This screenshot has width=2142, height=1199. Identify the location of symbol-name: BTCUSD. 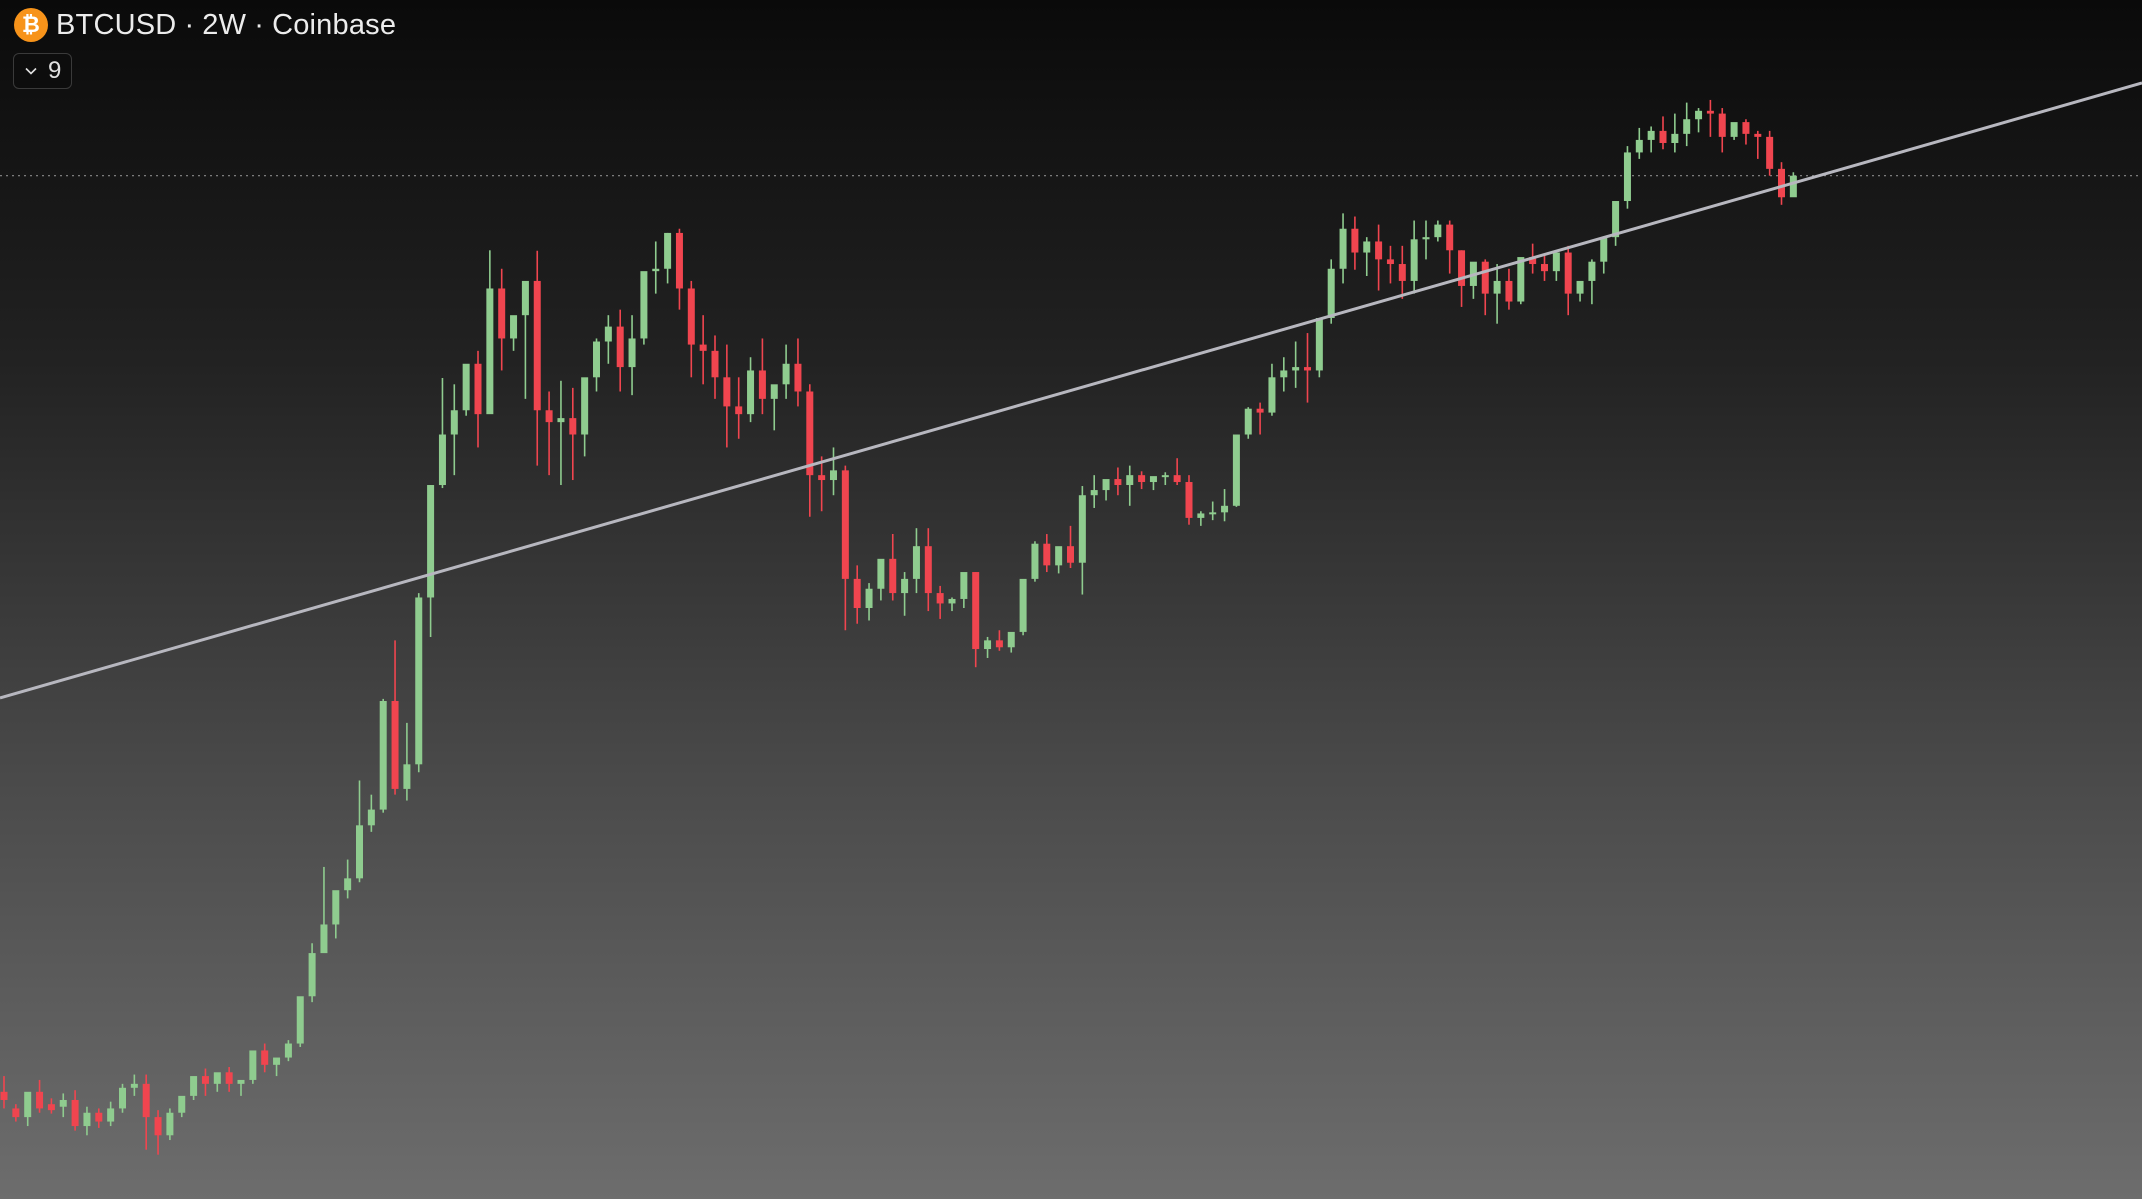
(116, 24).